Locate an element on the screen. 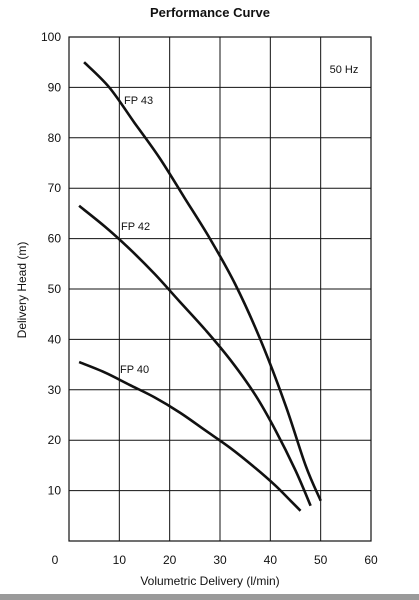 Image resolution: width=419 pixels, height=600 pixels. y-tick-label-20: 20 is located at coordinates (55, 440).